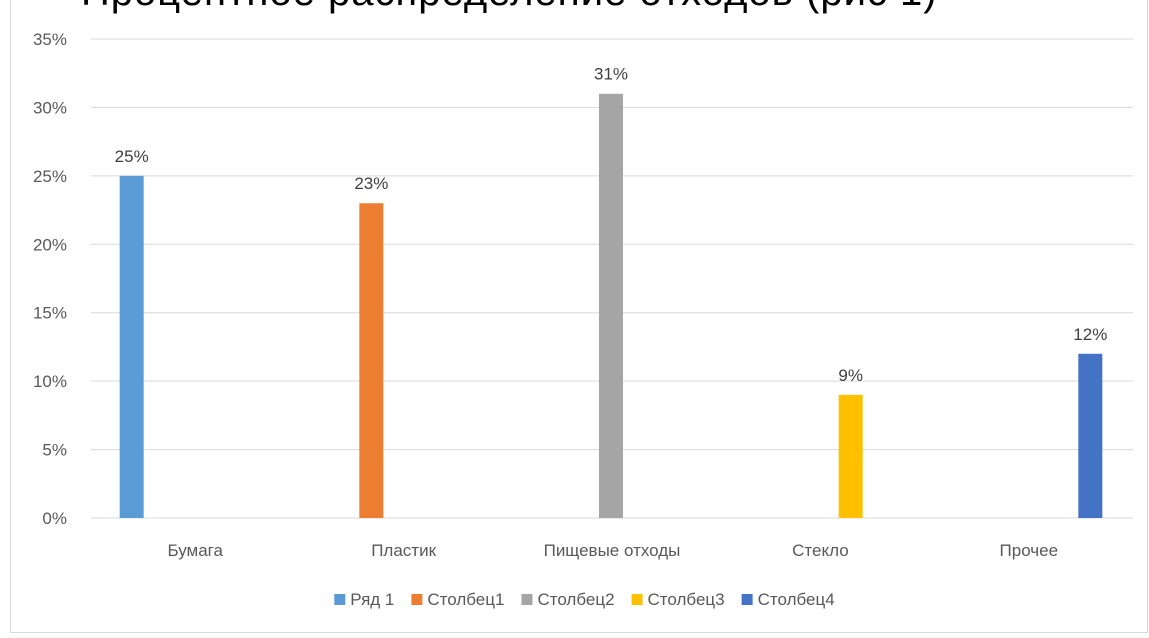  Describe the element at coordinates (575, 599) in the screenshot. I see `legend-label: Столбец2` at that location.